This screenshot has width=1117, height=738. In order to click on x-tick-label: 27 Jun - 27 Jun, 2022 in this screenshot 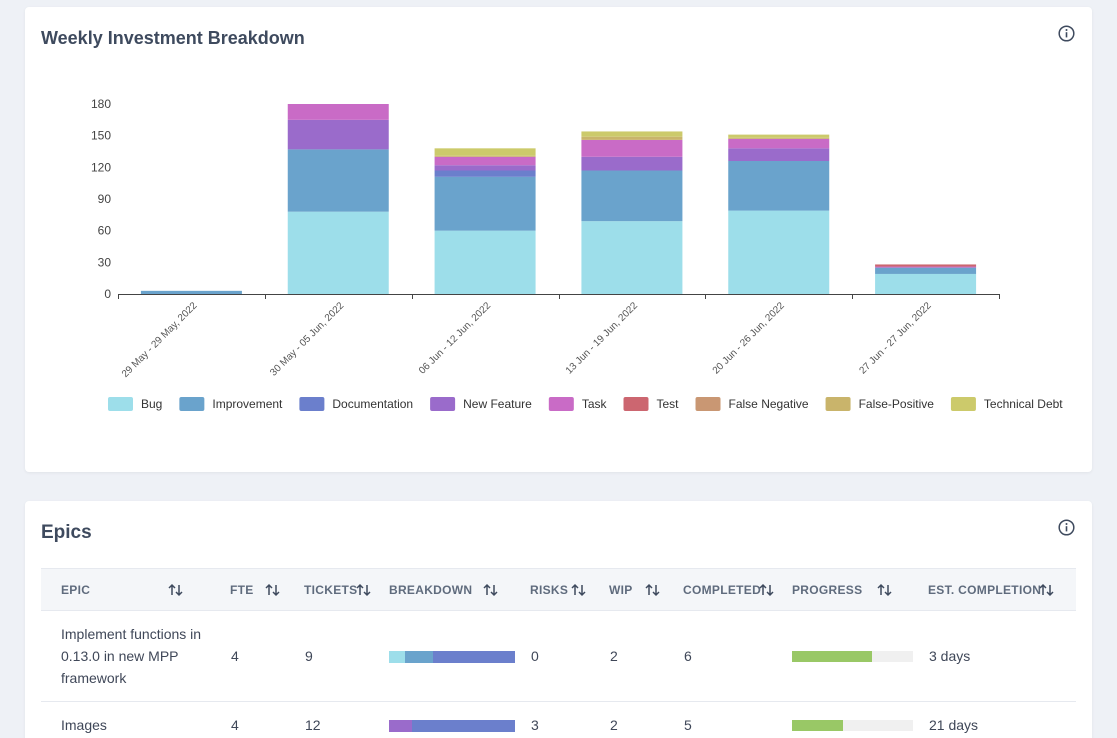, I will do `click(896, 338)`.